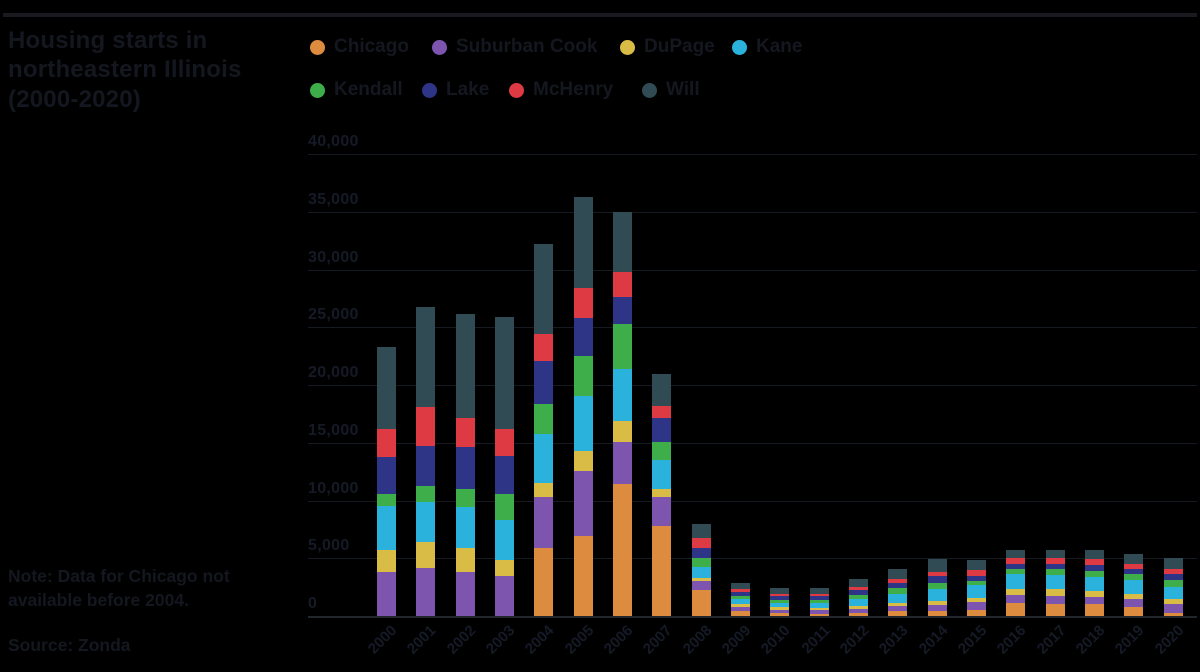 This screenshot has height=672, width=1200. I want to click on bar-2015, so click(976, 588).